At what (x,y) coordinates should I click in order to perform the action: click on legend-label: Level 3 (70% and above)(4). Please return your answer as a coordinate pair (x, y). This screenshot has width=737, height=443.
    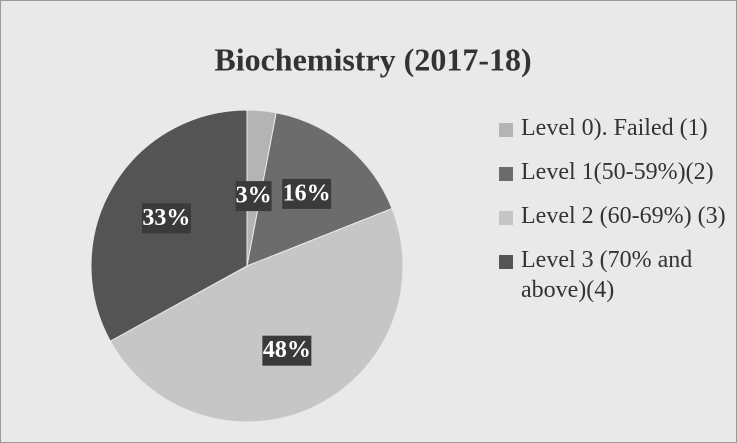
    Looking at the image, I should click on (607, 275).